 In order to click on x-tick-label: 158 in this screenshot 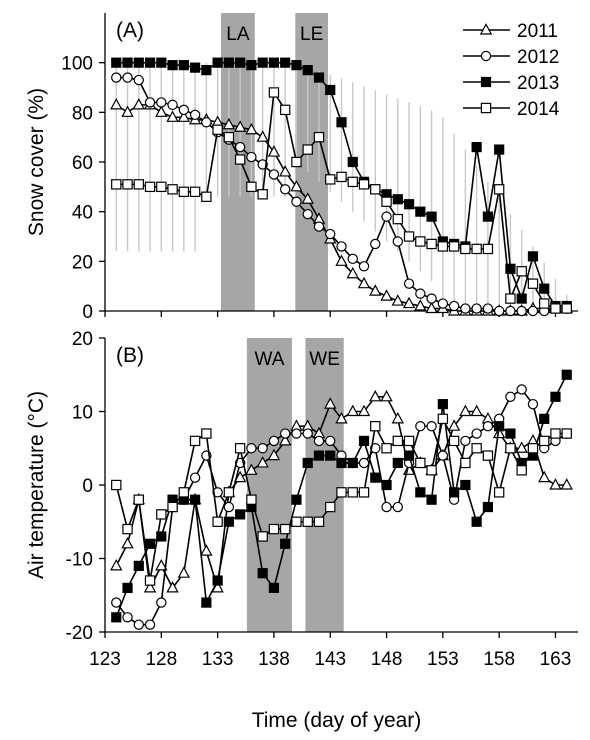, I will do `click(499, 659)`.